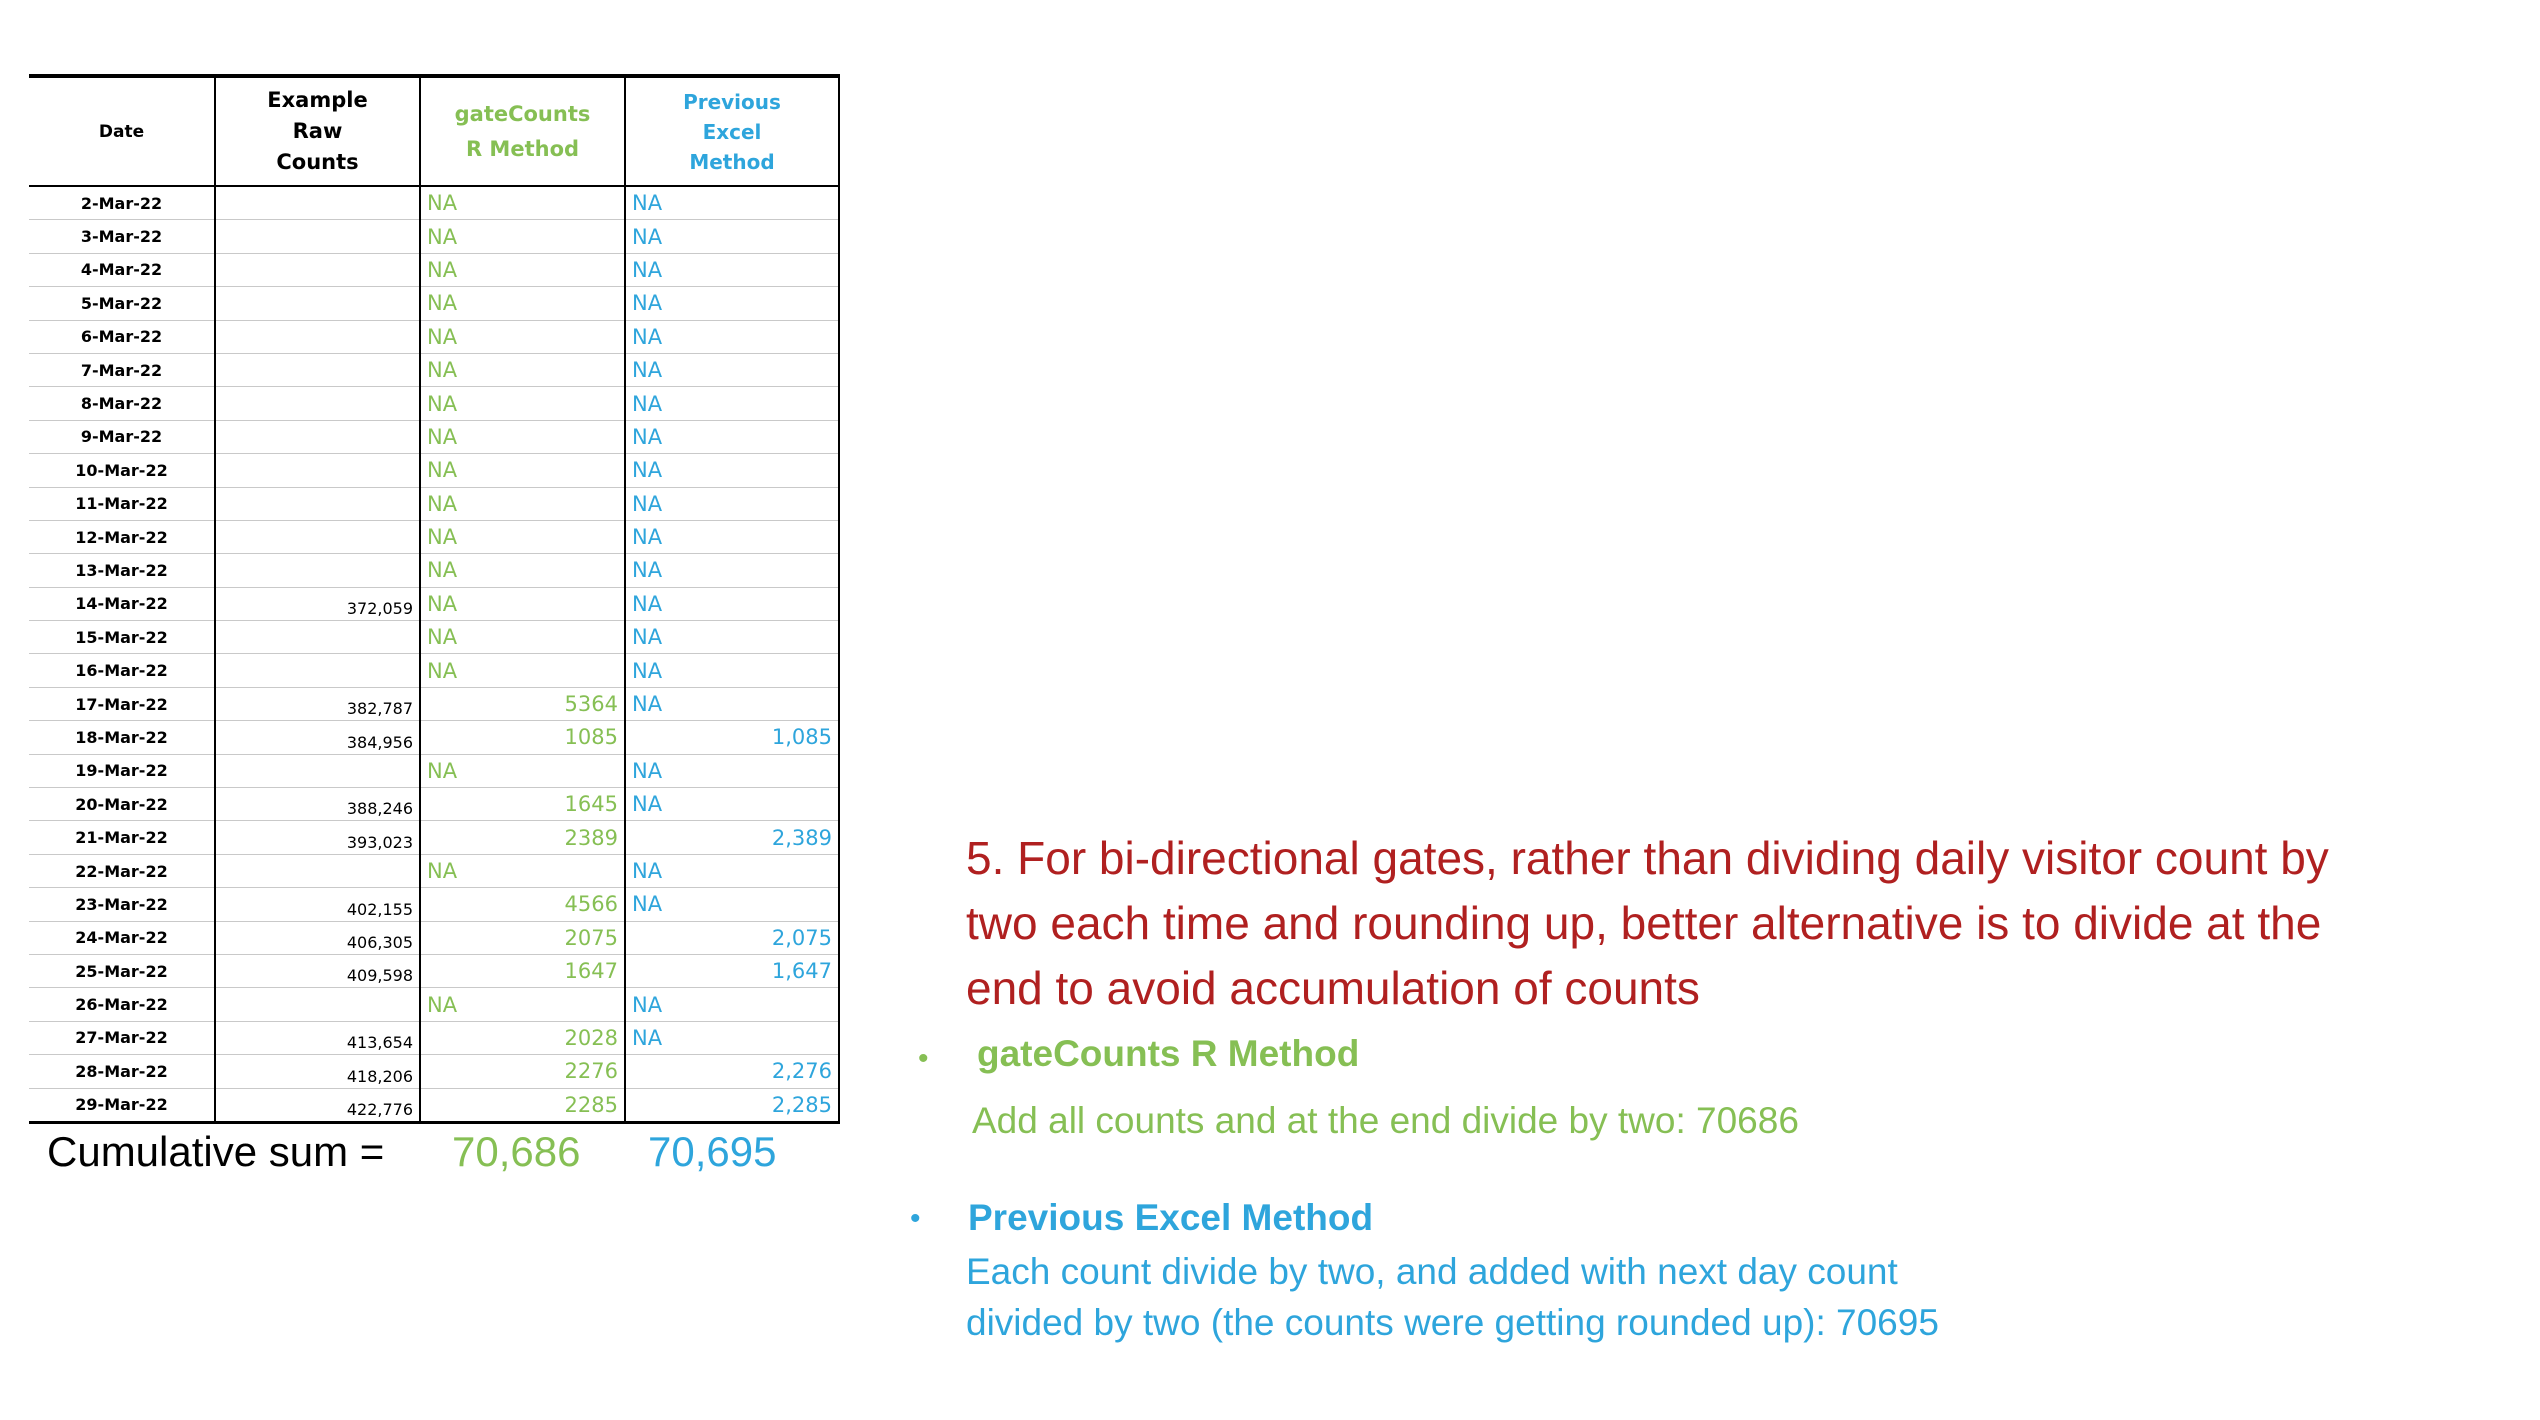 Image resolution: width=2540 pixels, height=1420 pixels. I want to click on date-cell: 11-Mar-22, so click(122, 504).